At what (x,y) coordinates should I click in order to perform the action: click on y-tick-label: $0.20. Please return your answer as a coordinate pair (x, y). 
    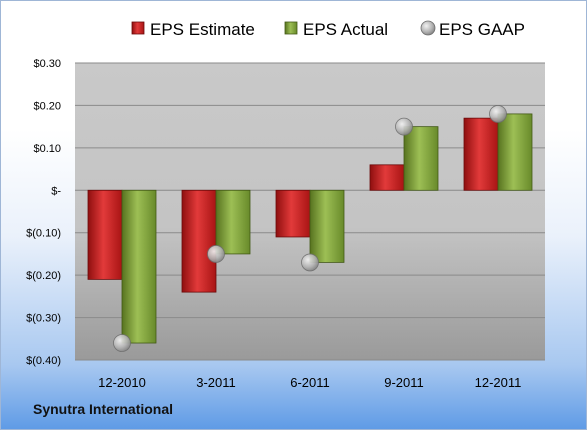
    Looking at the image, I should click on (47, 106).